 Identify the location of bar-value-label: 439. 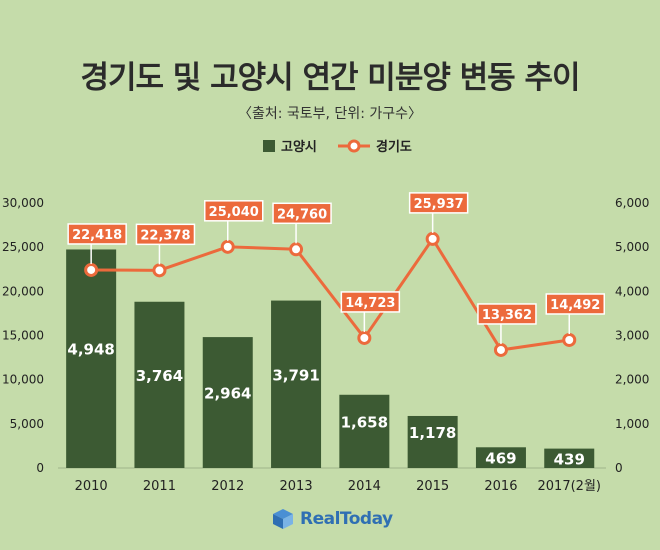
(569, 459).